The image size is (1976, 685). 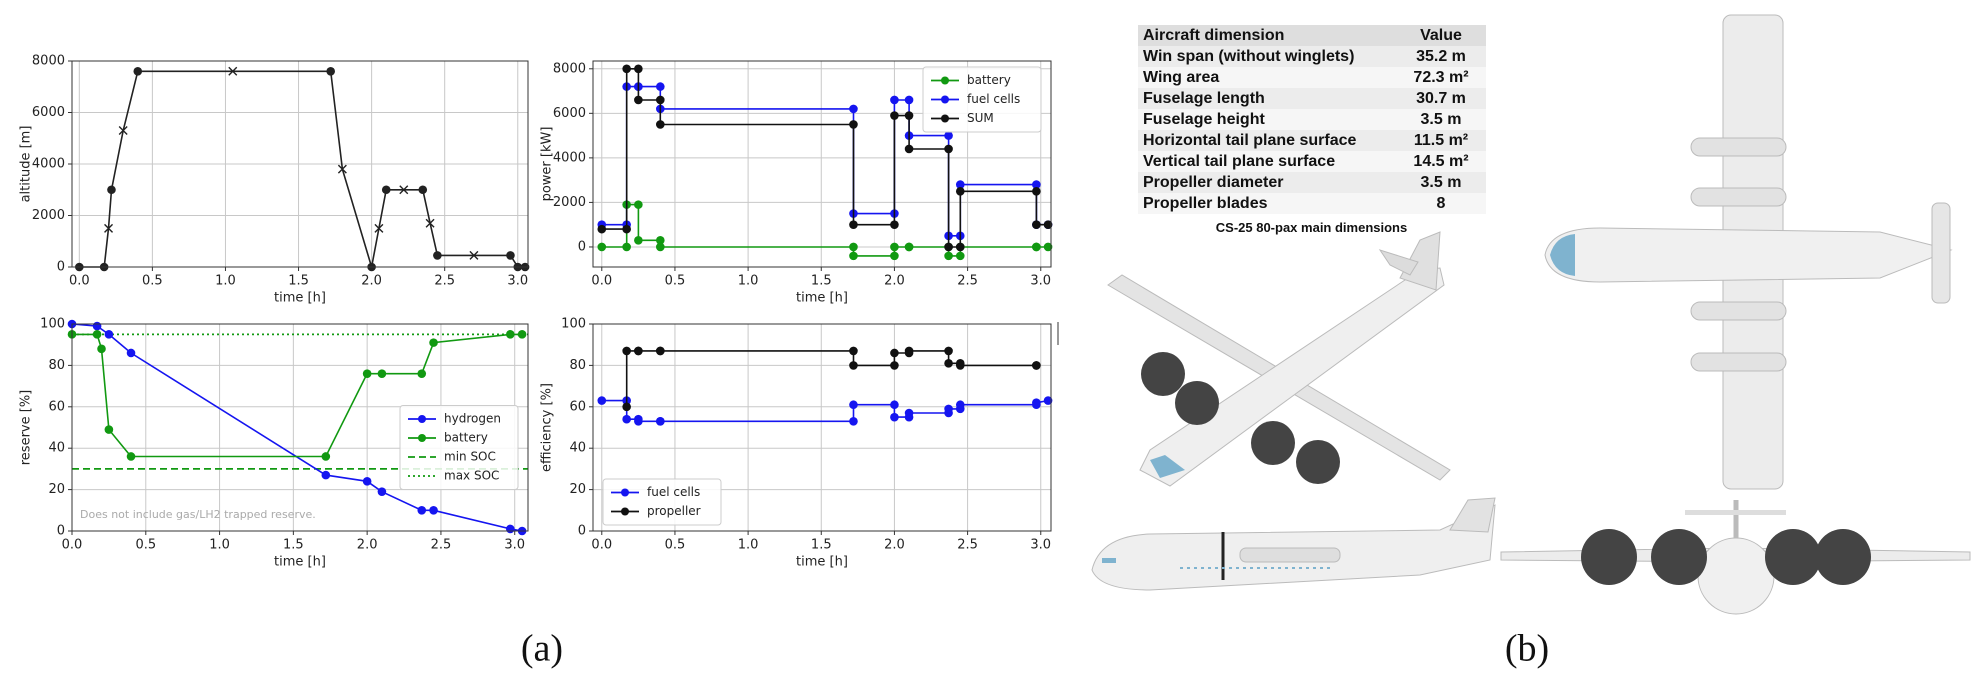 I want to click on table-cell: Propeller diameter, so click(x=1267, y=182).